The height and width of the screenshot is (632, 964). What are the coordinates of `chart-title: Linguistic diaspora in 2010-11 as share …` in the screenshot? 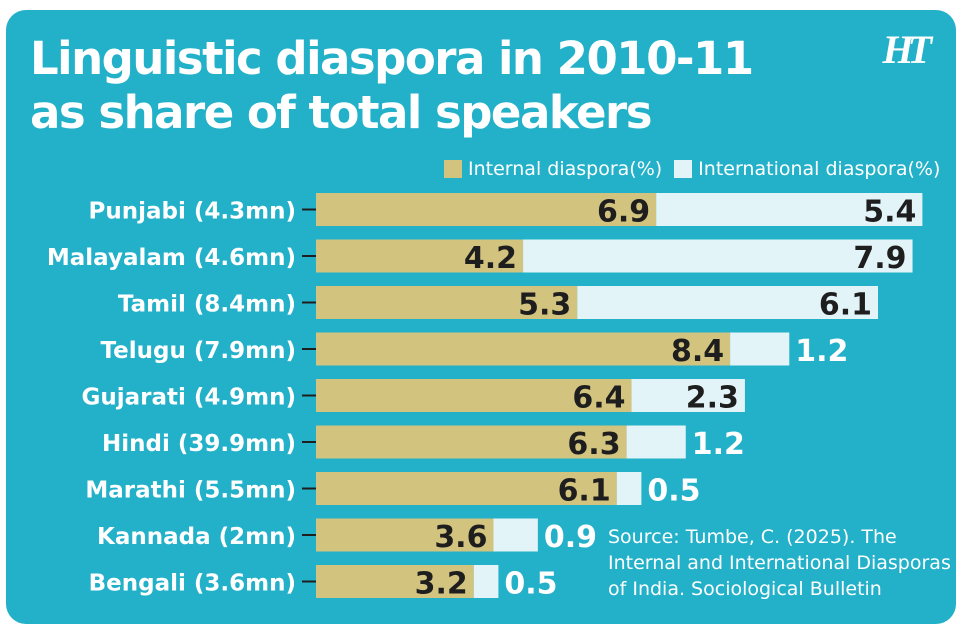 It's located at (410, 86).